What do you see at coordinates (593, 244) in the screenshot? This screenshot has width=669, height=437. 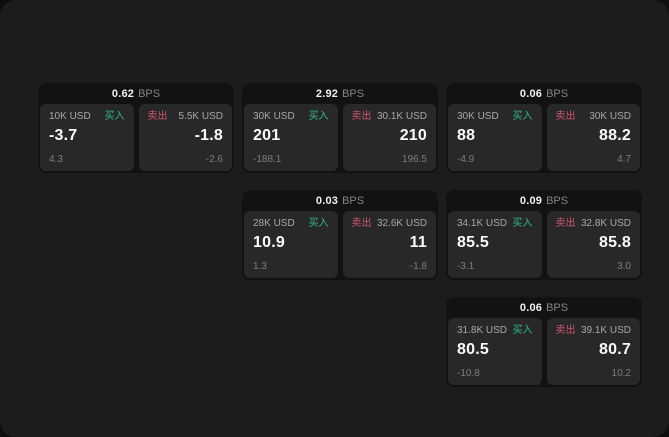 I see `sell-panel: 卖出 32.8K USD 85.8 3.0` at bounding box center [593, 244].